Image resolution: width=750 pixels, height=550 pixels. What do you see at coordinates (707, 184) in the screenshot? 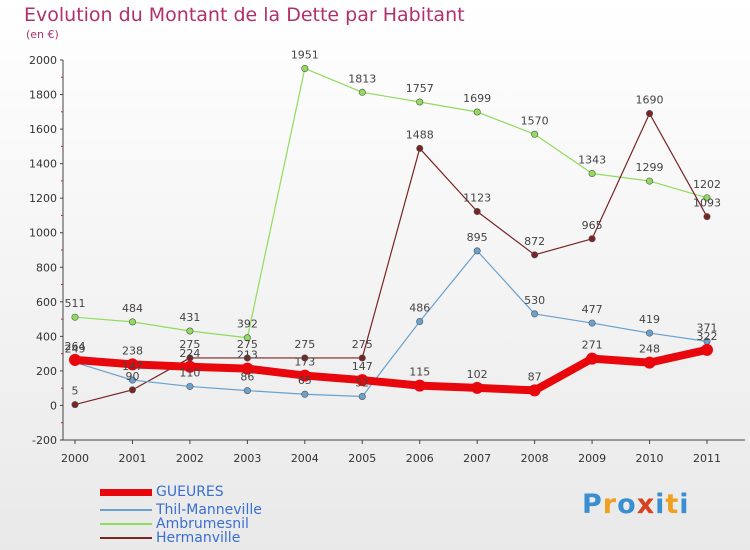
I see `data-label-ambrumesnil: 1202` at bounding box center [707, 184].